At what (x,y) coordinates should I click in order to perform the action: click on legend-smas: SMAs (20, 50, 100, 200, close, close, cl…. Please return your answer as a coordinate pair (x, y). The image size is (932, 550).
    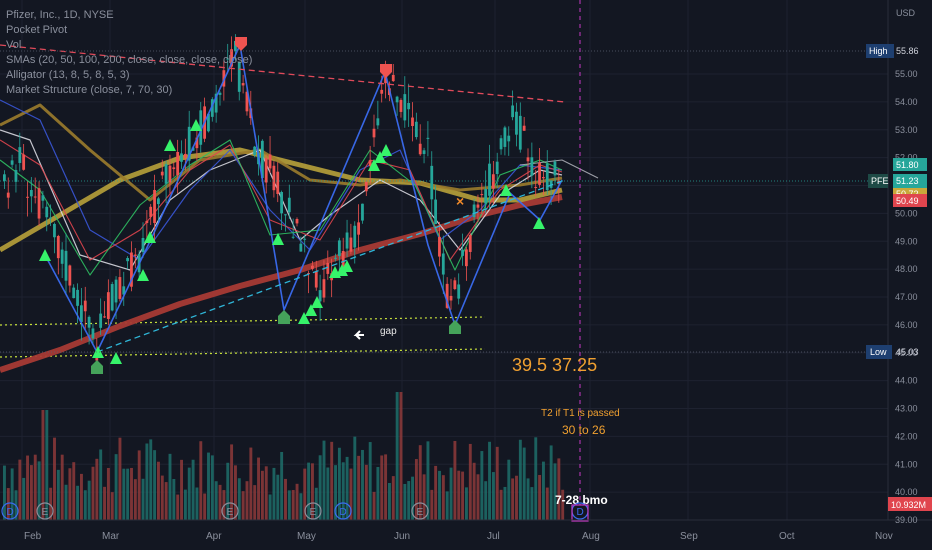
    Looking at the image, I should click on (129, 60).